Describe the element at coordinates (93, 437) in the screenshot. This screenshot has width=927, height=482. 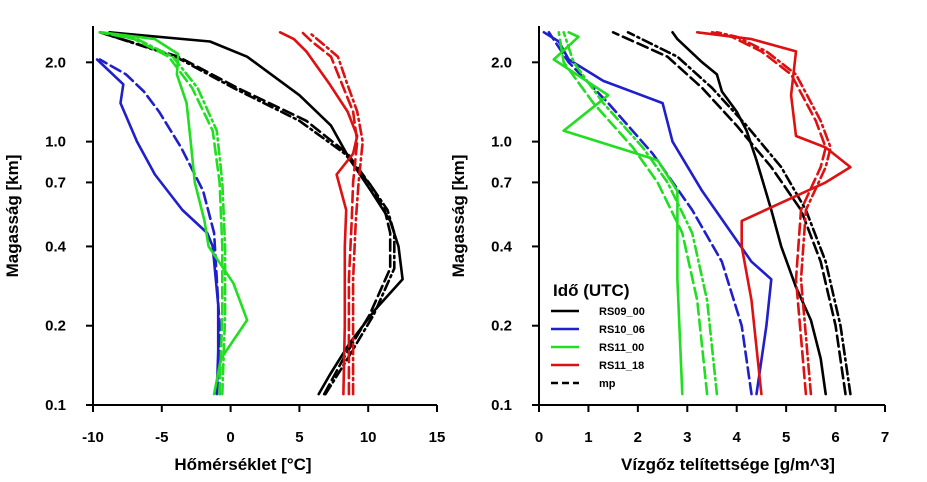
I see `x-tick-label: -10` at that location.